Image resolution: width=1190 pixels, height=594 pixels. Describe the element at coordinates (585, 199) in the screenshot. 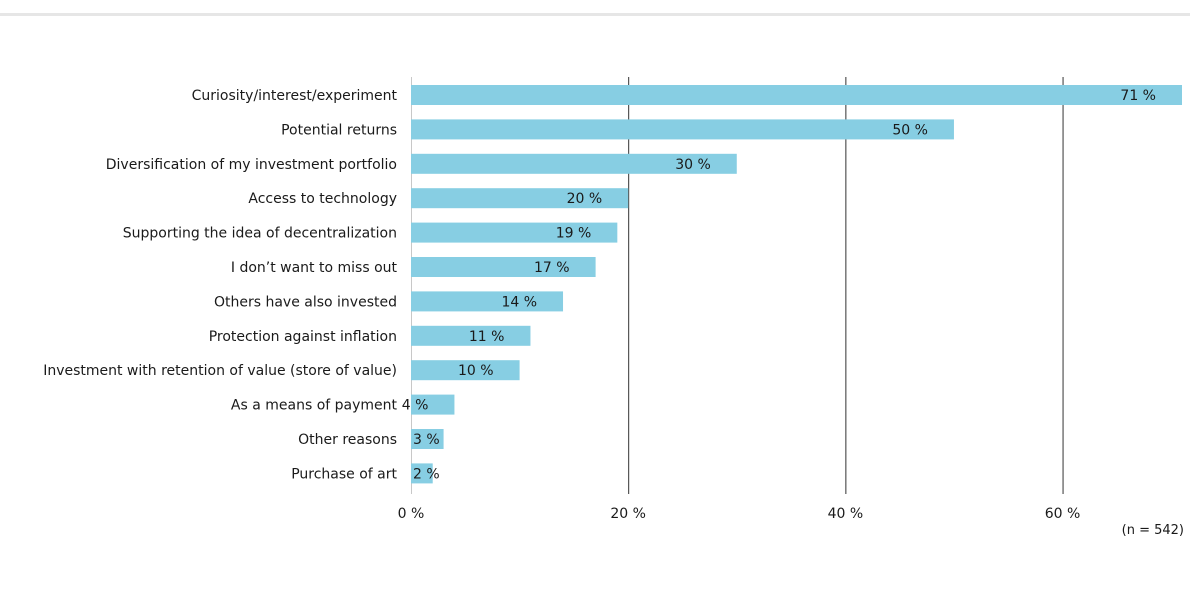

I see `value-label: 20 %` at that location.